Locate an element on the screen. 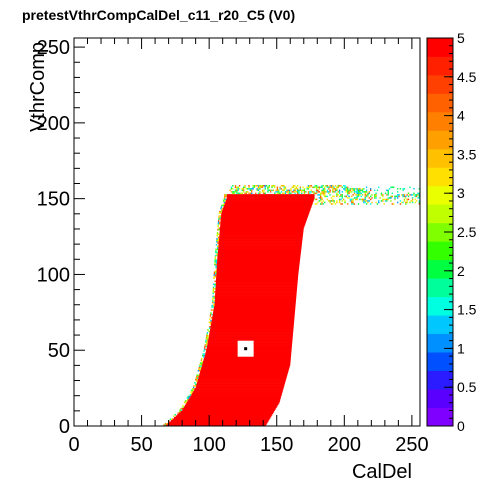  color-scale-label: 4 is located at coordinates (461, 116).